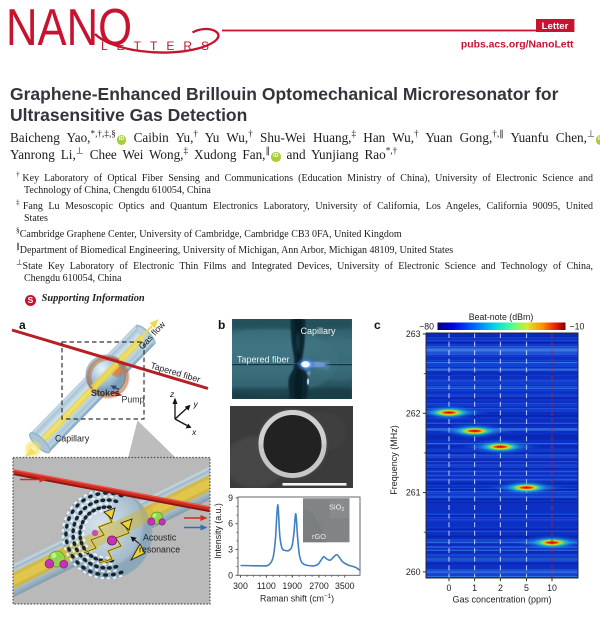 The height and width of the screenshot is (626, 600). Describe the element at coordinates (552, 588) in the screenshot. I see `svg-text: 10` at that location.